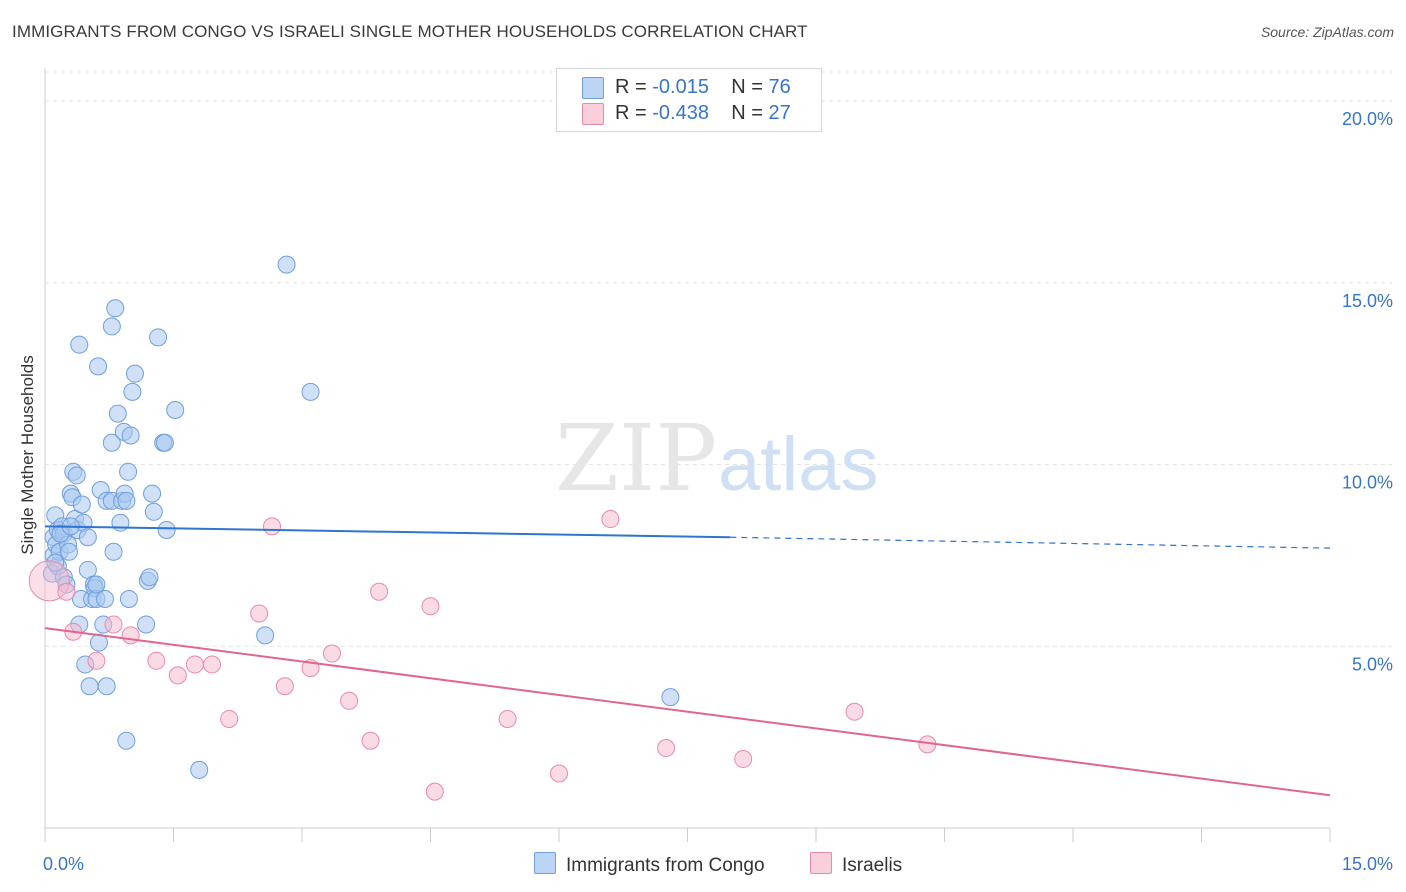 This screenshot has height=892, width=1406. Describe the element at coordinates (680, 87) in the screenshot. I see `legend-r-value-congo: -0.015` at that location.